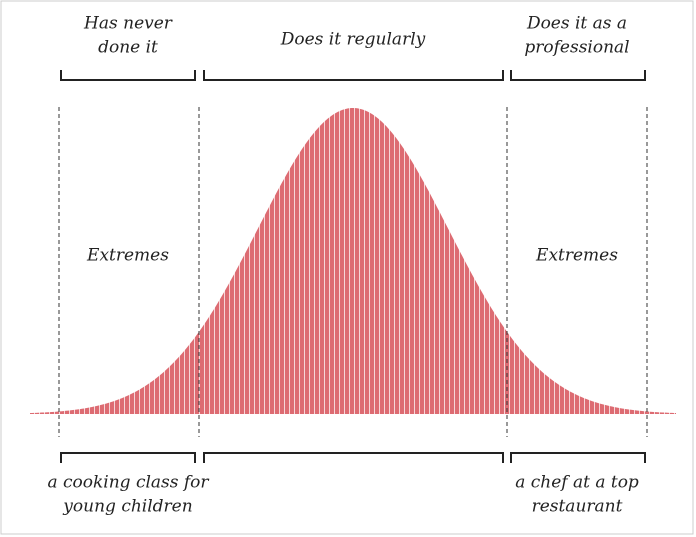 This screenshot has height=537, width=696. Describe the element at coordinates (128, 48) in the screenshot. I see `top-label: done it` at that location.